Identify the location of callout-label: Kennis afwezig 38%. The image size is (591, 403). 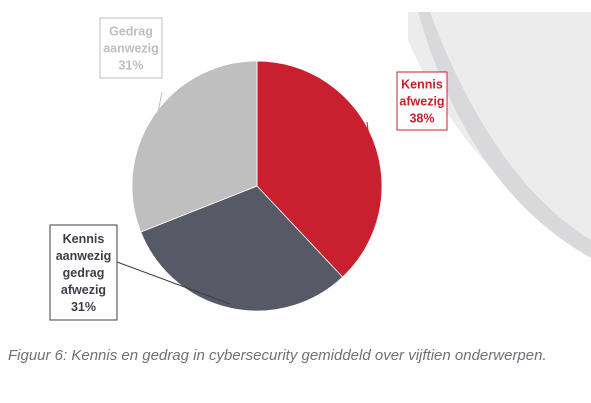
(407, 106).